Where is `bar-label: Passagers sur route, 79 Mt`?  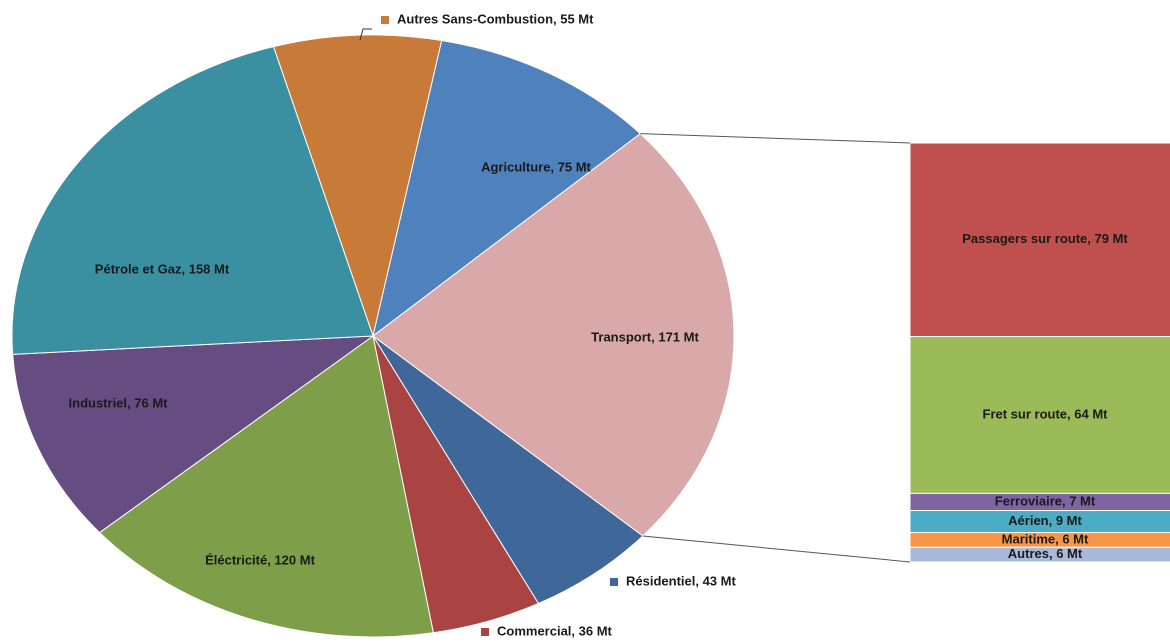
bar-label: Passagers sur route, 79 Mt is located at coordinates (1045, 238).